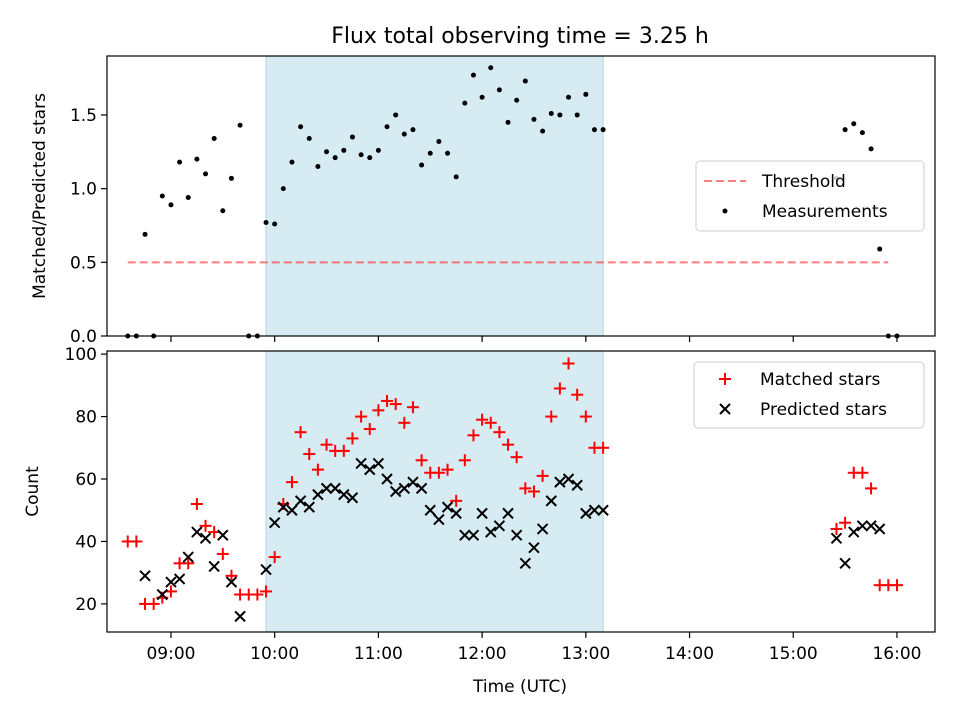 This screenshot has height=720, width=960. What do you see at coordinates (83, 116) in the screenshot?
I see `y-tick-label: 1.5` at bounding box center [83, 116].